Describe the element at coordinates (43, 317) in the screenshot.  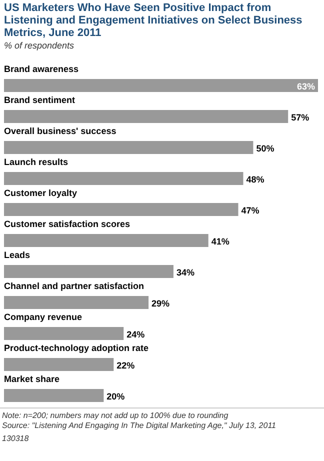
I see `y-tick-label: Company revenue` at that location.